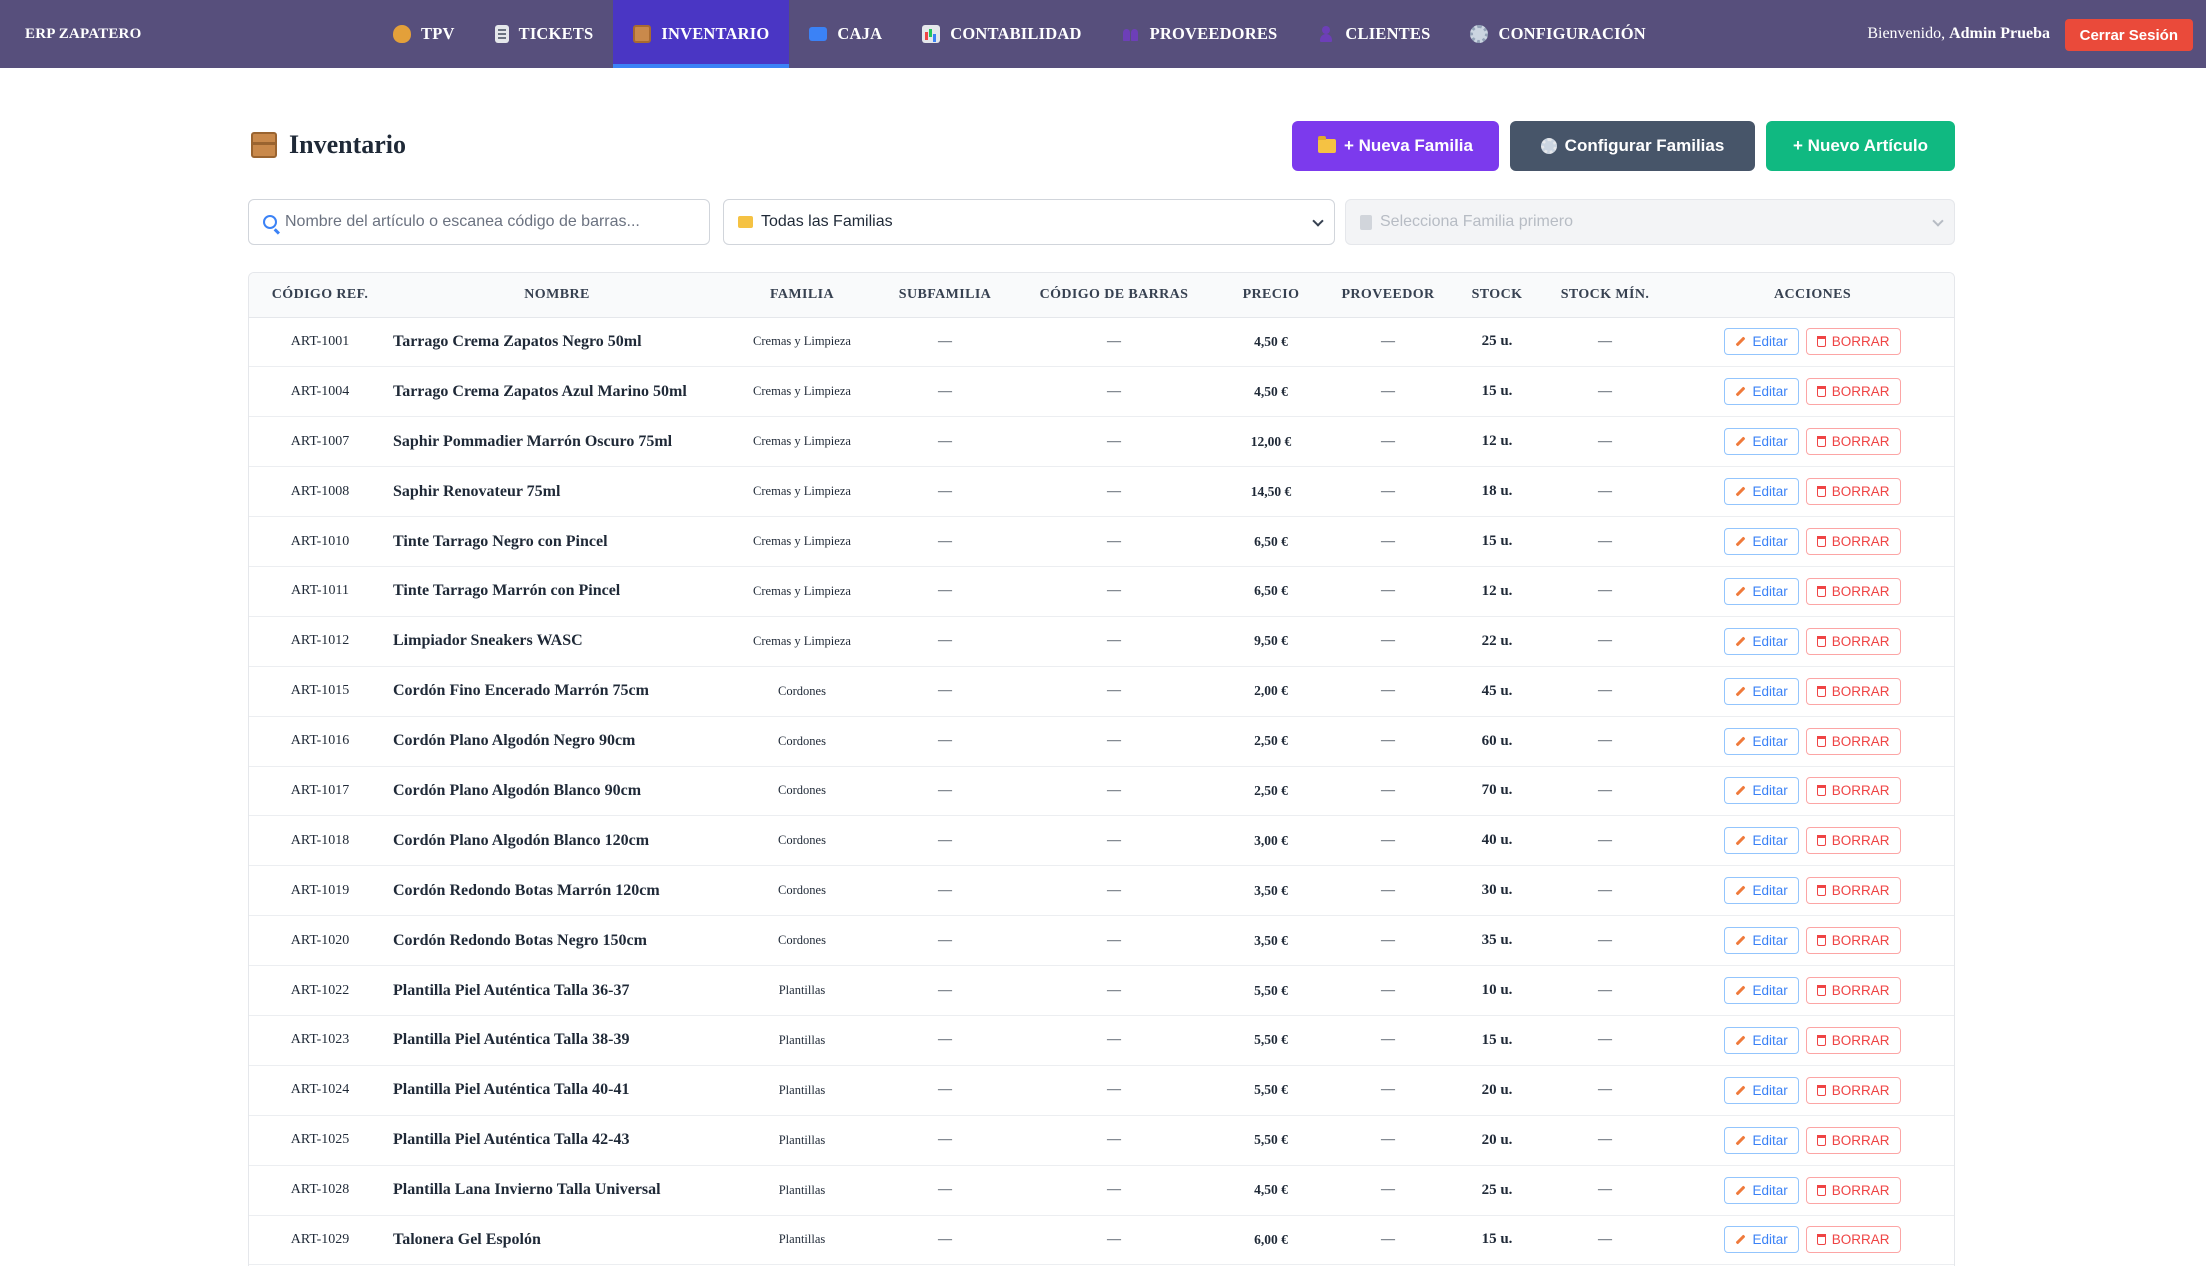 The height and width of the screenshot is (1266, 2206). What do you see at coordinates (2128, 35) in the screenshot?
I see `logout-button: Cerrar Sesión` at bounding box center [2128, 35].